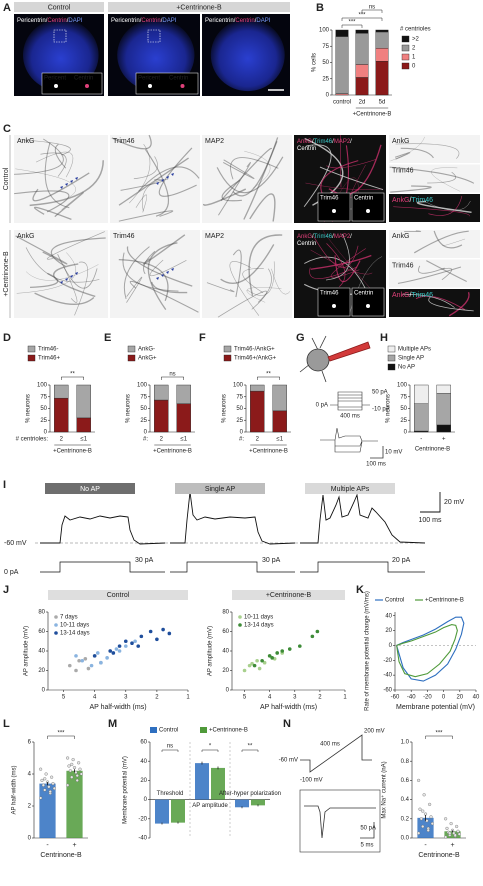 The height and width of the screenshot is (886, 483). What do you see at coordinates (363, 294) in the screenshot?
I see `inset-label: Centrin` at bounding box center [363, 294].